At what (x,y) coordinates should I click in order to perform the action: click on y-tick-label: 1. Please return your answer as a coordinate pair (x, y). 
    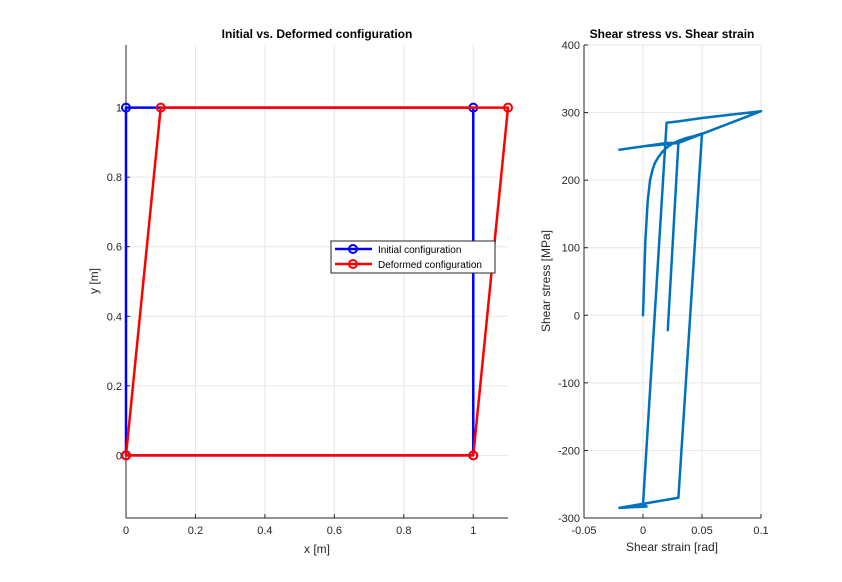
    Looking at the image, I should click on (119, 109).